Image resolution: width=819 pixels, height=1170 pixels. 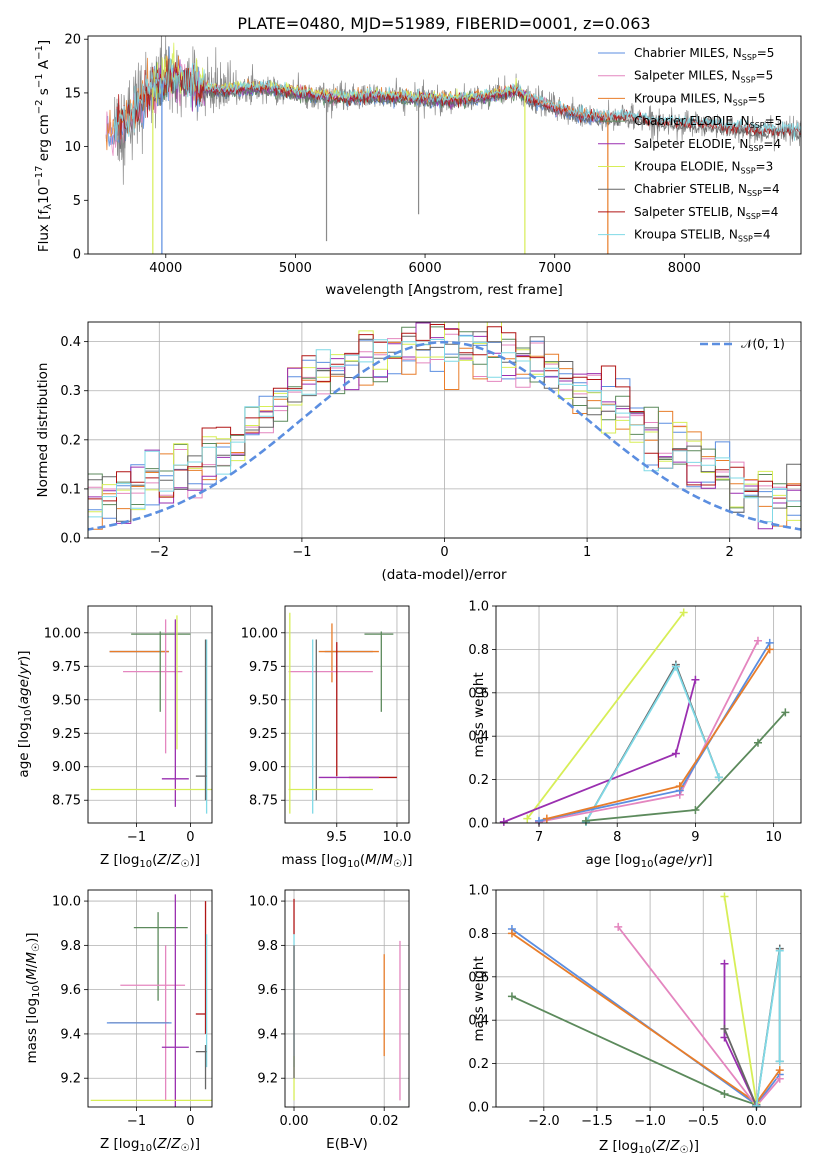 What do you see at coordinates (704, 54) in the screenshot?
I see `spectrum-legend-label: Chabrier MILES, NSSP=5` at bounding box center [704, 54].